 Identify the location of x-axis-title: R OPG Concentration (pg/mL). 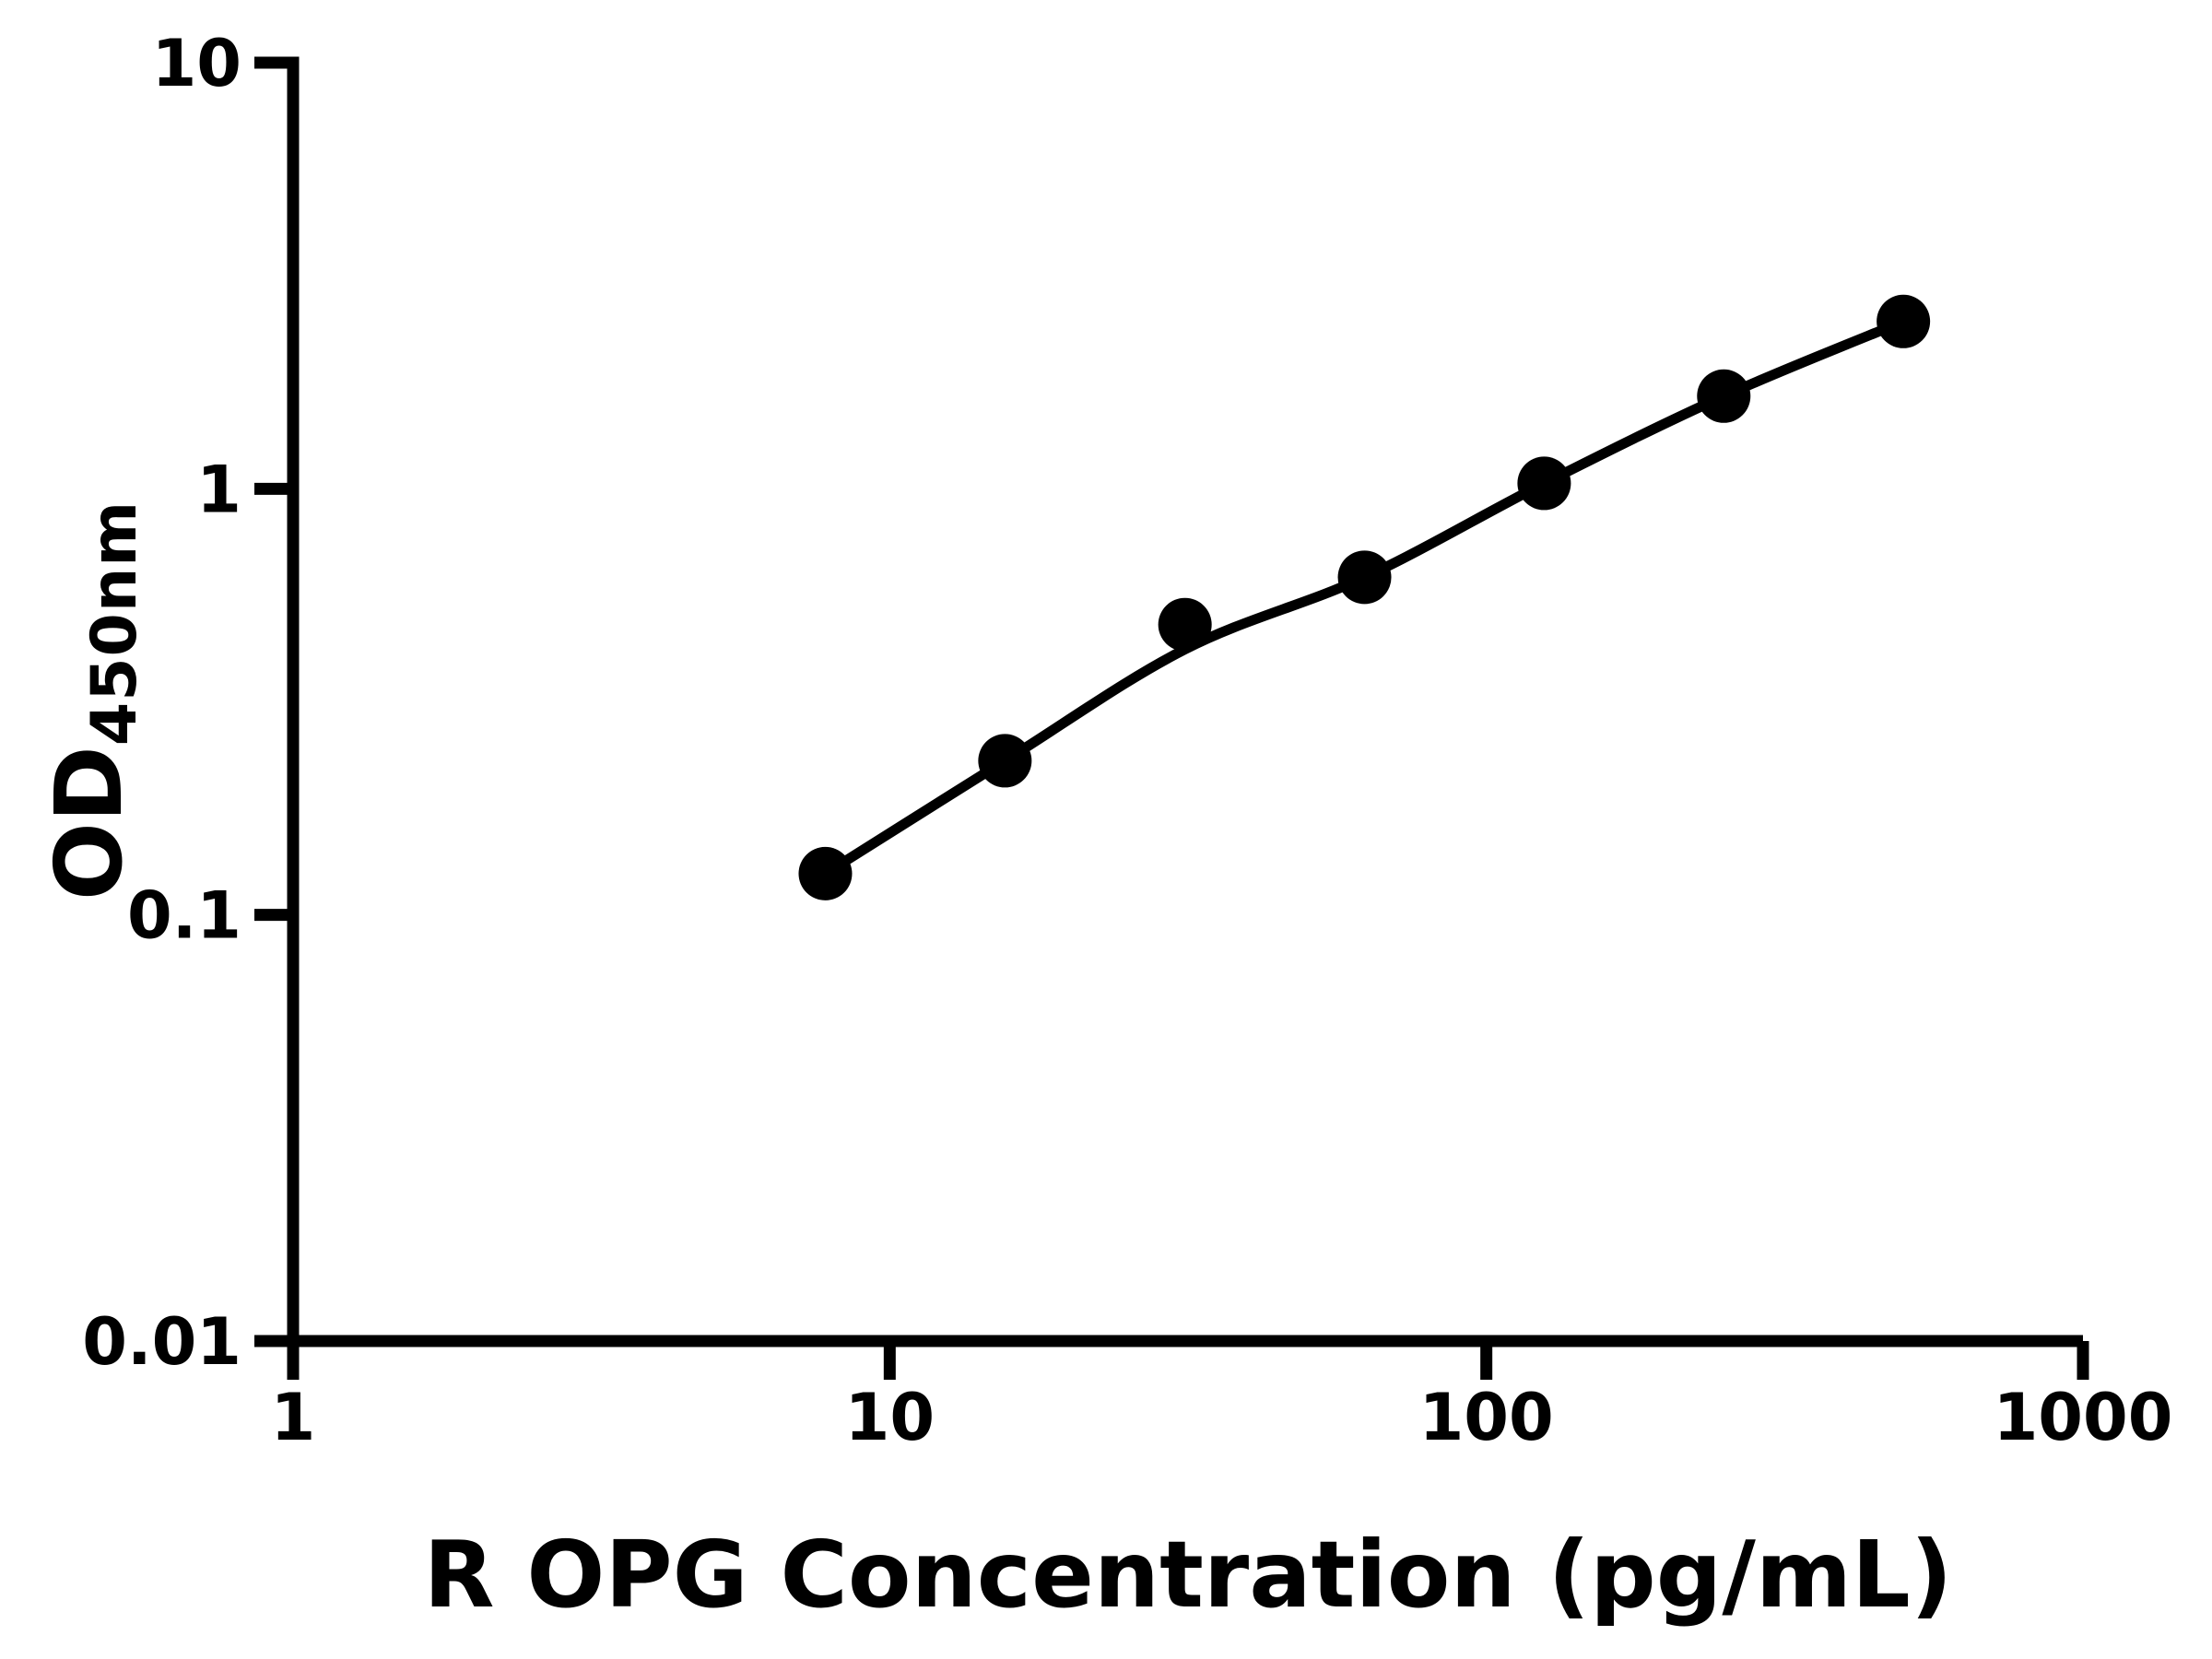
(1188, 1575).